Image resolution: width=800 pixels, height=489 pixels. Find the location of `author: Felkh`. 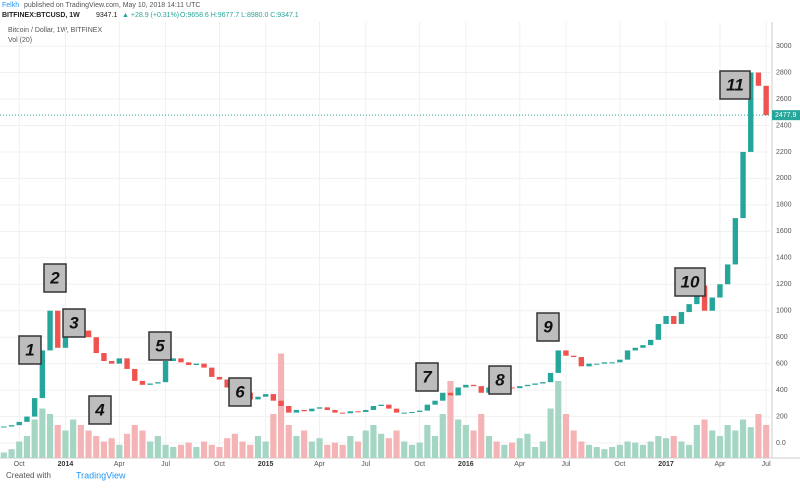

author: Felkh is located at coordinates (10, 5).